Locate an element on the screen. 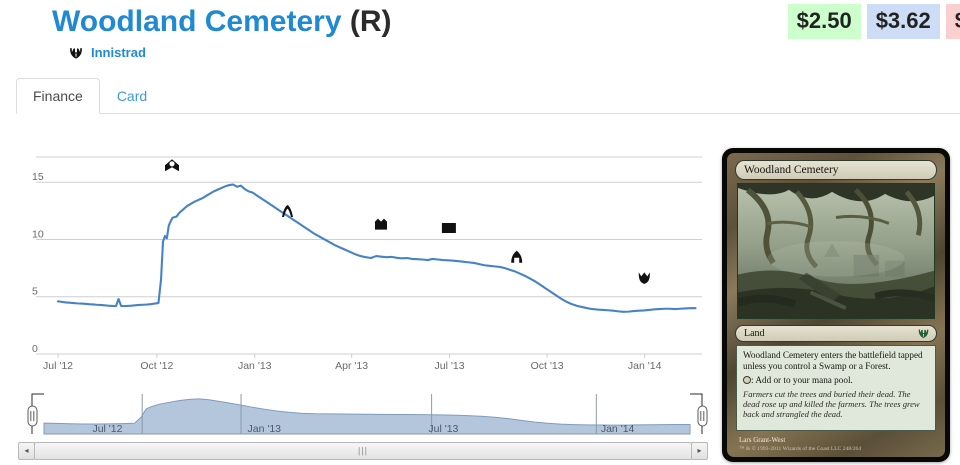  scrollbar-right-arrow-icon: ▸ is located at coordinates (699, 451).